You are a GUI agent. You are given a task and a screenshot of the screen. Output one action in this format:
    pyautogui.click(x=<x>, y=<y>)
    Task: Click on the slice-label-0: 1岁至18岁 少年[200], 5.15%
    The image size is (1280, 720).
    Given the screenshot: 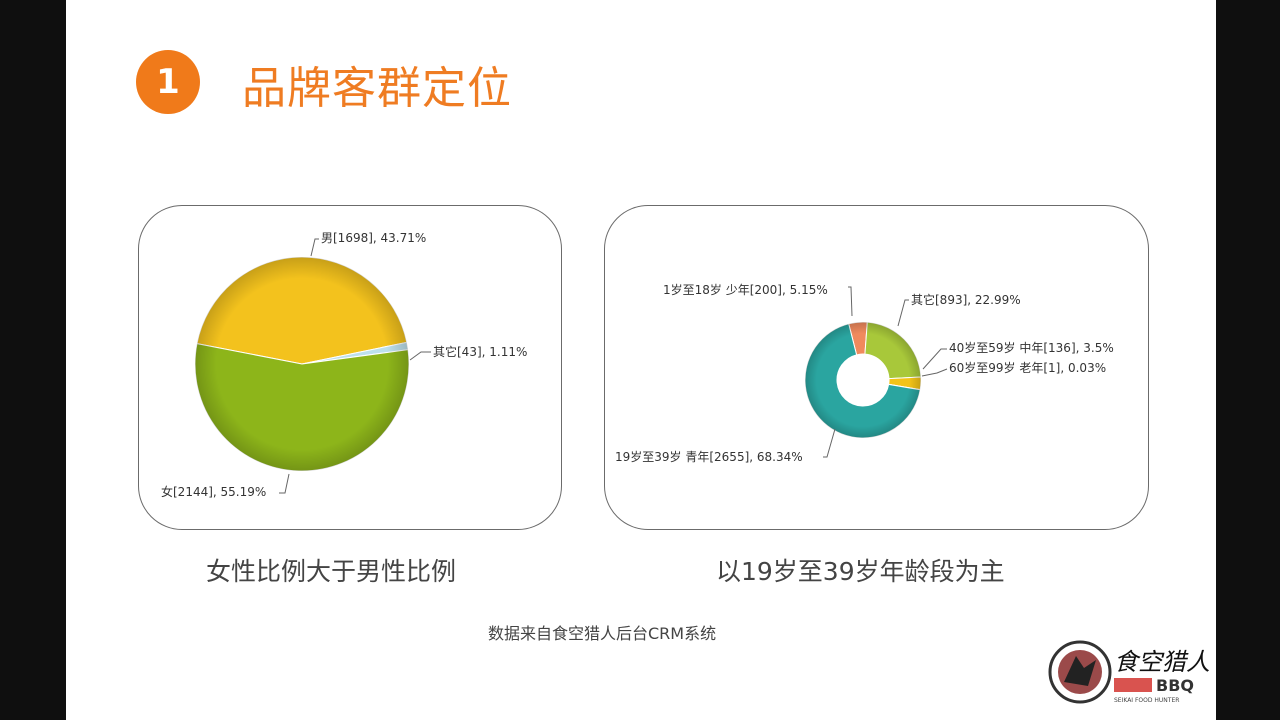 What is the action you would take?
    pyautogui.click(x=745, y=289)
    